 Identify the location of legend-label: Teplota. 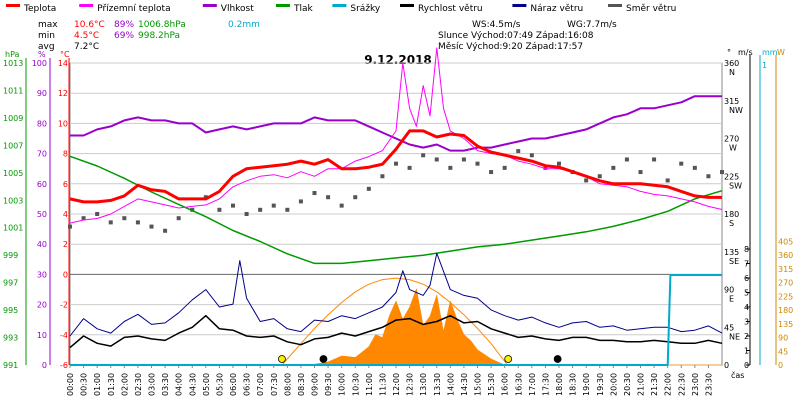
(39, 9).